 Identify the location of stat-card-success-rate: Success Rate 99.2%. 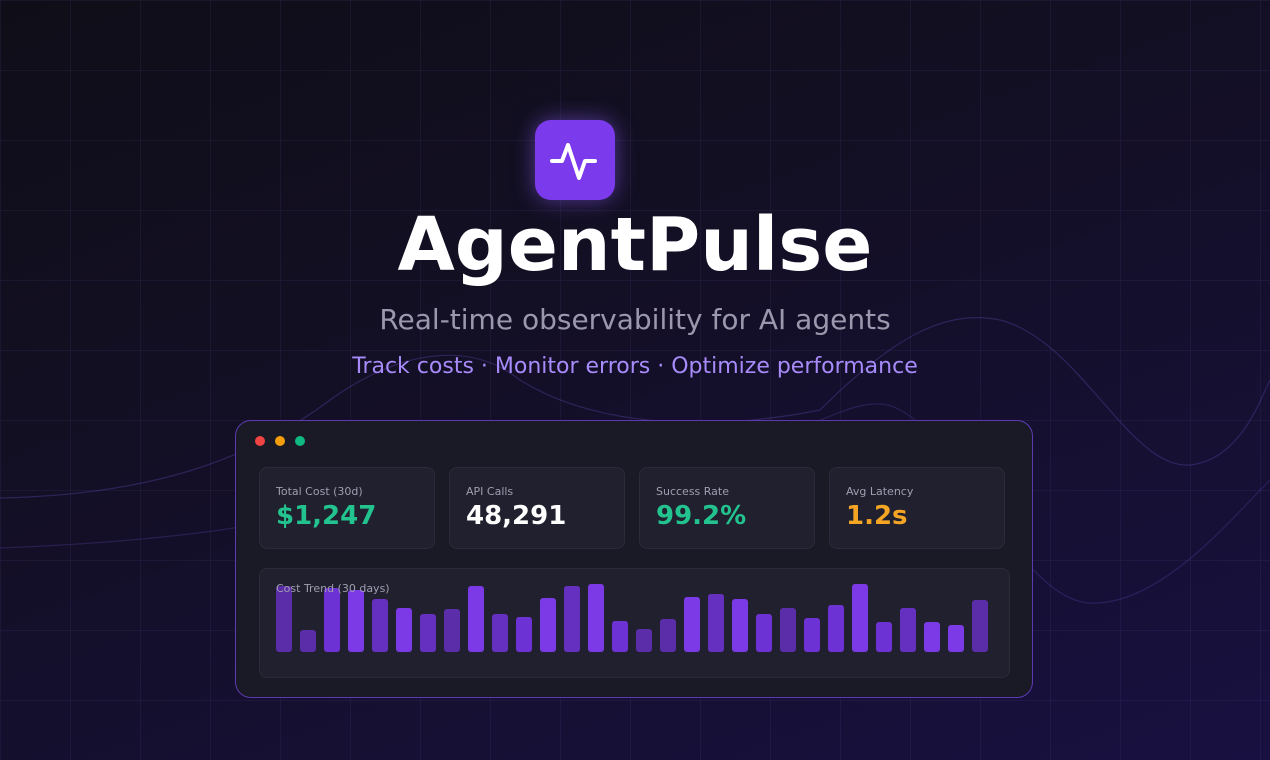
(727, 508).